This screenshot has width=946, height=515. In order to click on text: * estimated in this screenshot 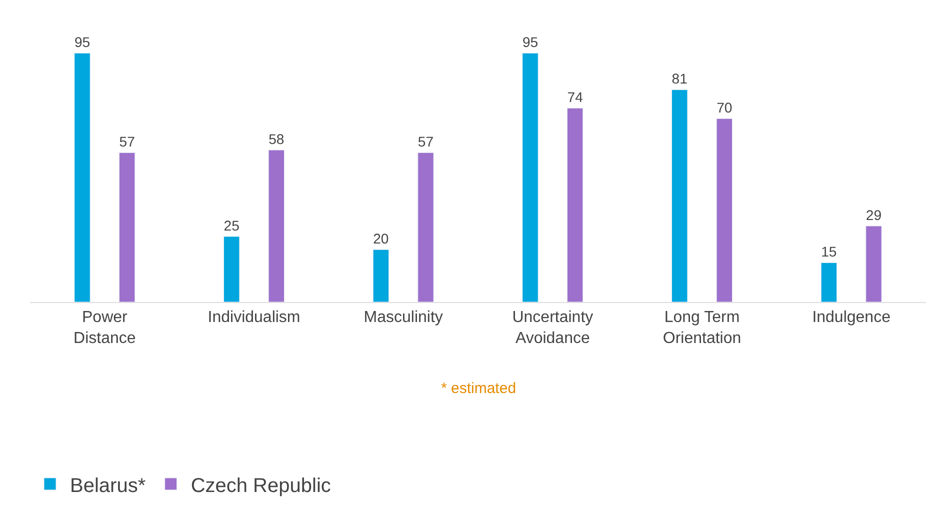, I will do `click(478, 388)`.